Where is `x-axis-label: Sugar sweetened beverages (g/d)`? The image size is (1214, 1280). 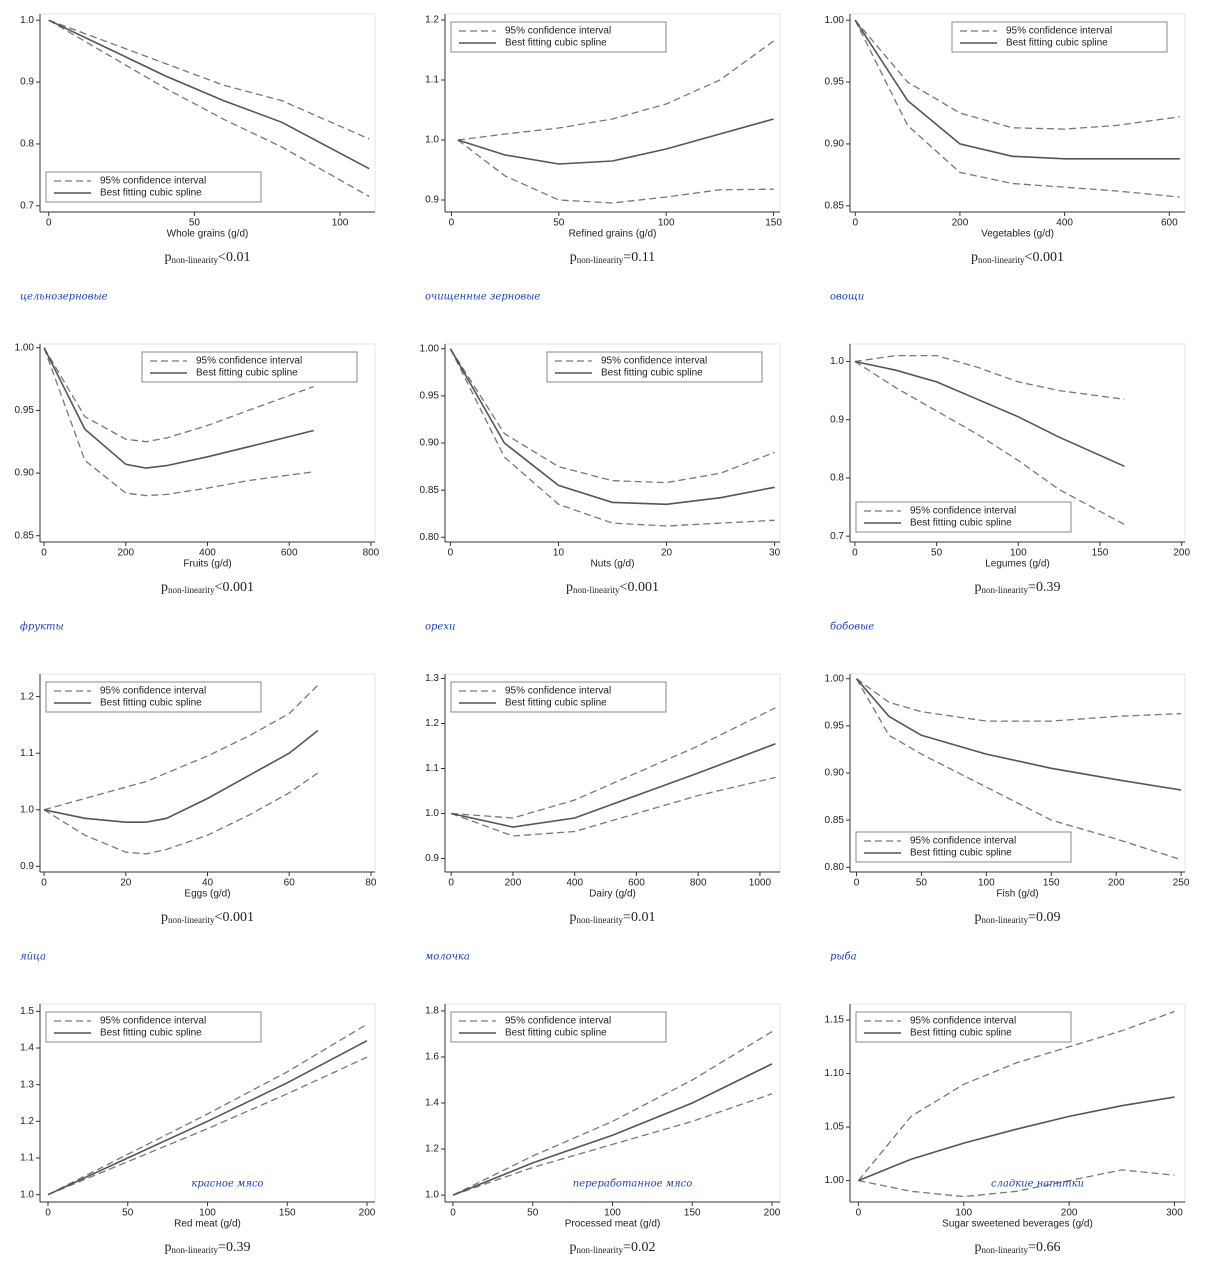 x-axis-label: Sugar sweetened beverages (g/d) is located at coordinates (1017, 1224).